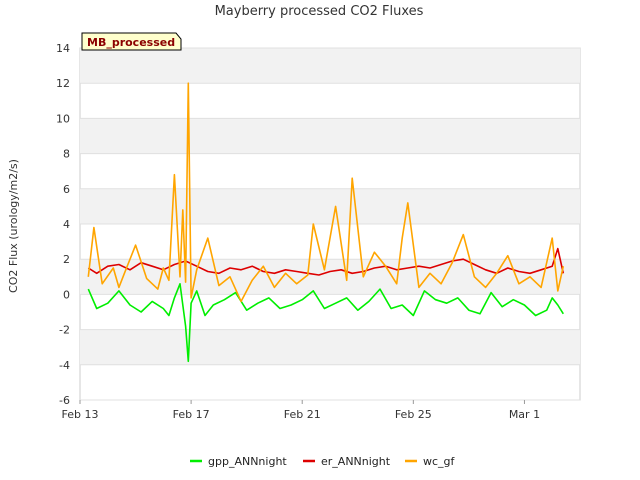 This screenshot has height=480, width=640. I want to click on y-tick-label: 12, so click(63, 83).